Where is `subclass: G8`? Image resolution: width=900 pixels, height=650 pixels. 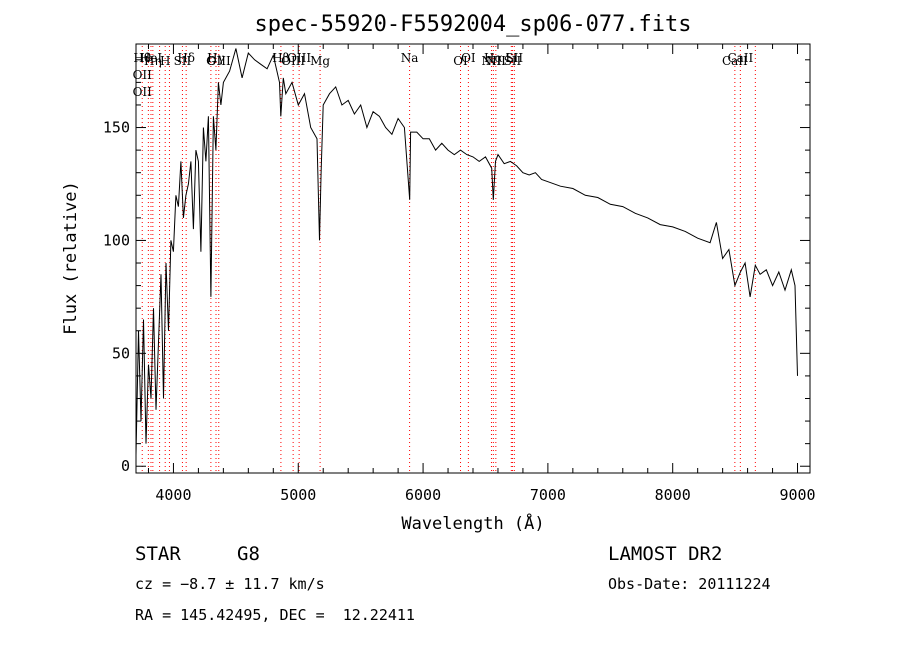
subclass: G8 is located at coordinates (248, 554).